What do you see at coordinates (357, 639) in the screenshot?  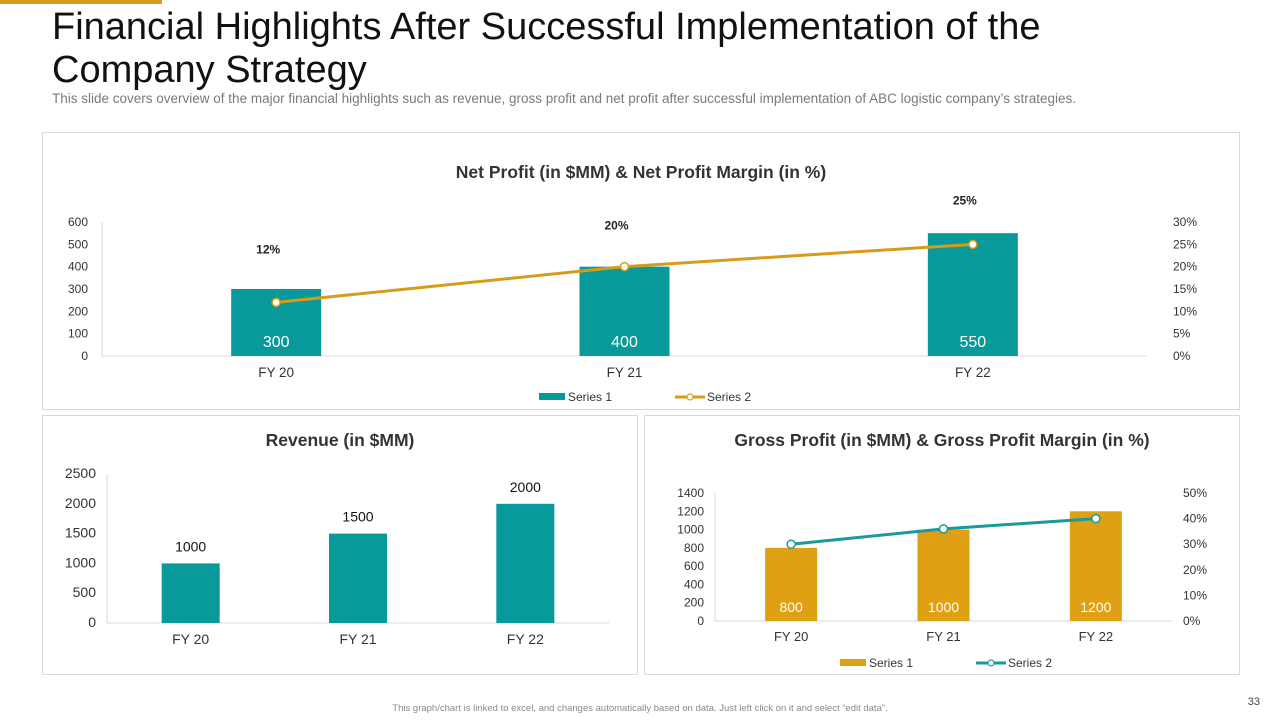 I see `chart2-category-label: FY 21` at bounding box center [357, 639].